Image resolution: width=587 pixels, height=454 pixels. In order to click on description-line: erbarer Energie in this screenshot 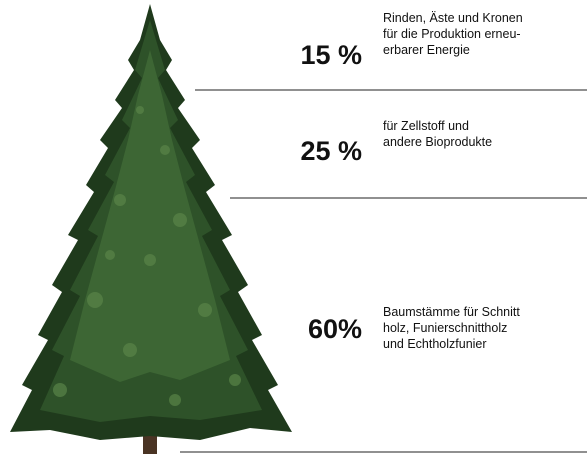, I will do `click(426, 50)`.